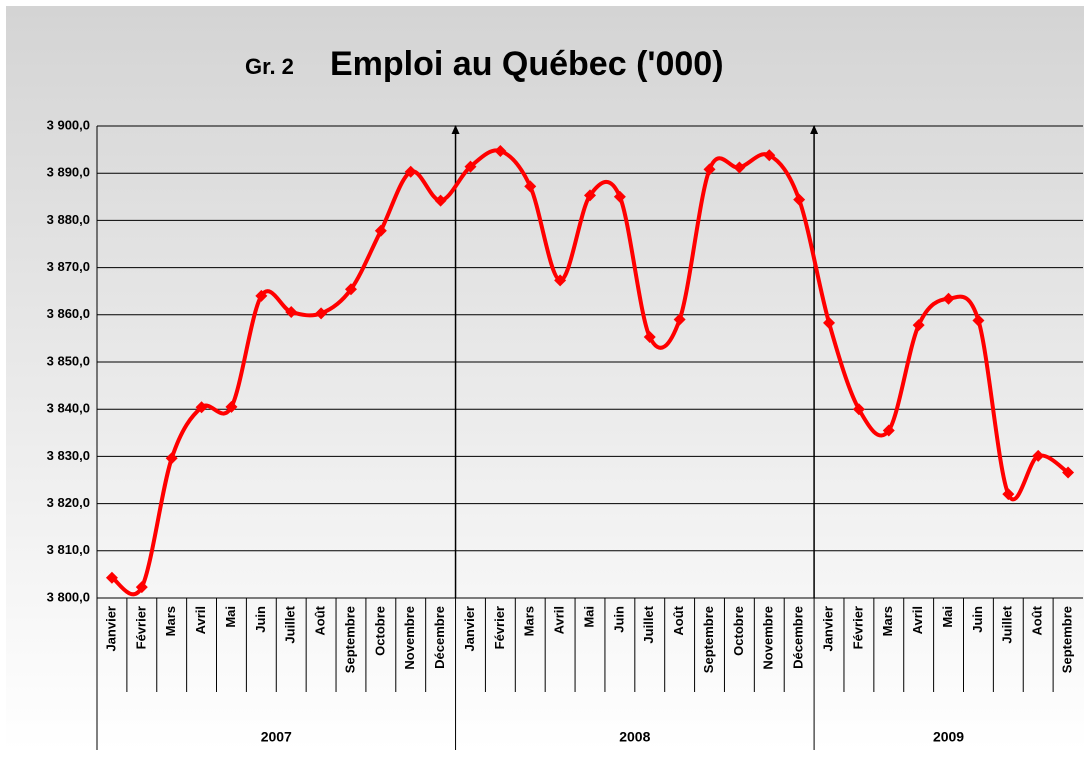 This screenshot has width=1089, height=757. Describe the element at coordinates (68, 219) in the screenshot. I see `y-tick-label: 3 880,0` at that location.